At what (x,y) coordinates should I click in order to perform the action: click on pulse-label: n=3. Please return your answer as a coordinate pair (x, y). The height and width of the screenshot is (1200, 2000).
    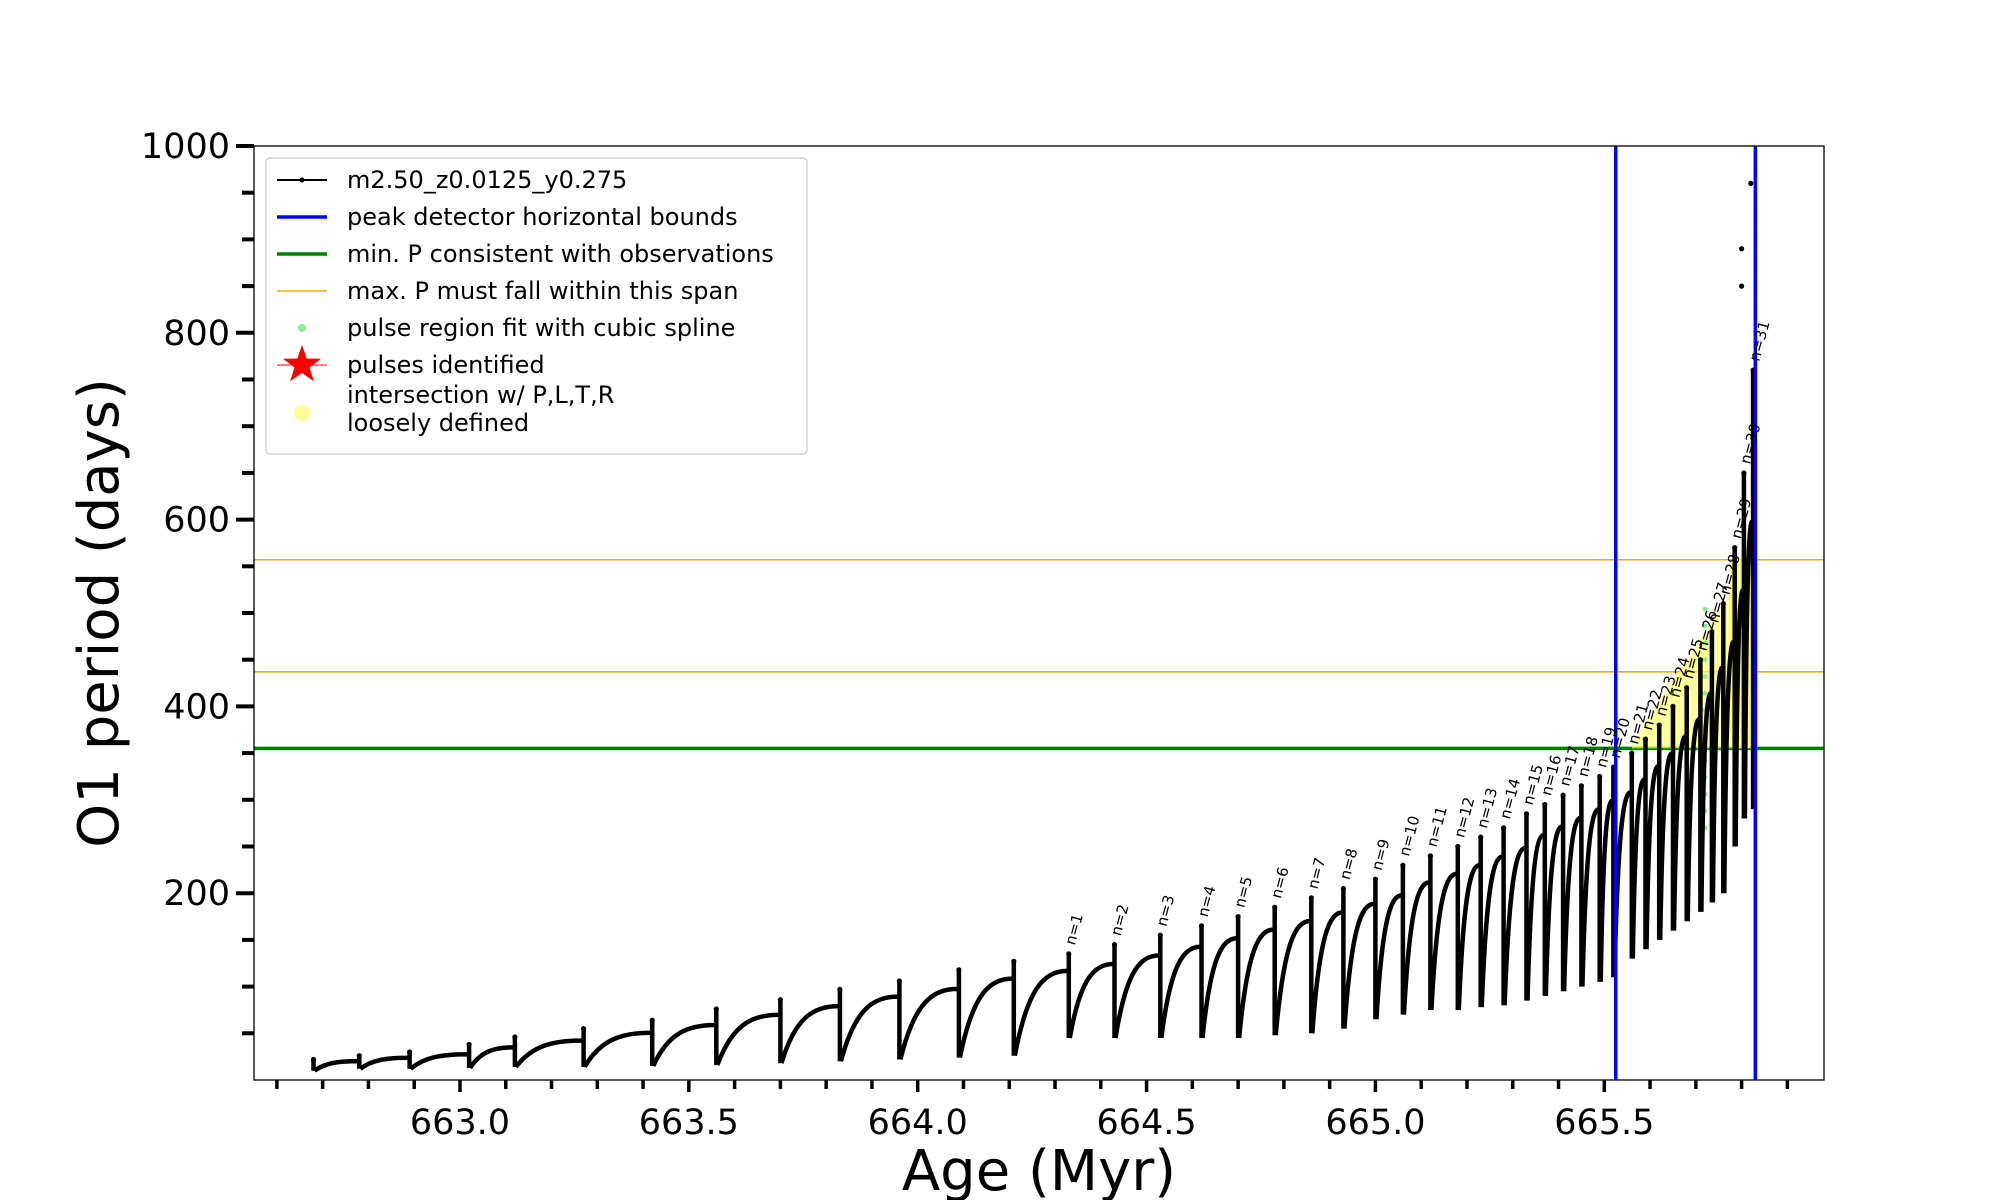
    Looking at the image, I should click on (1166, 910).